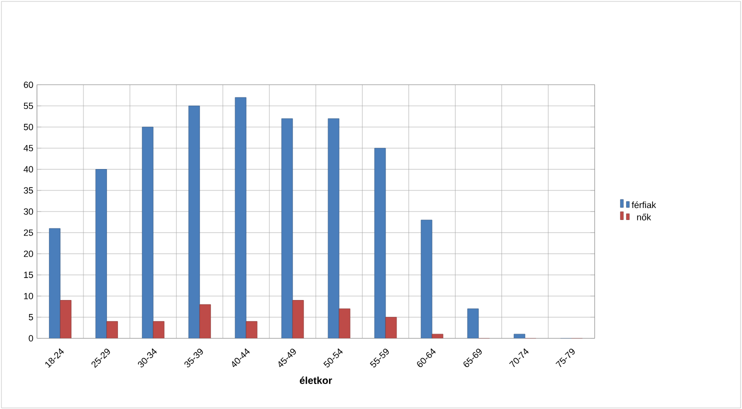 This screenshot has height=409, width=742. What do you see at coordinates (29, 127) in the screenshot?
I see `y-tick-label: 50` at bounding box center [29, 127].